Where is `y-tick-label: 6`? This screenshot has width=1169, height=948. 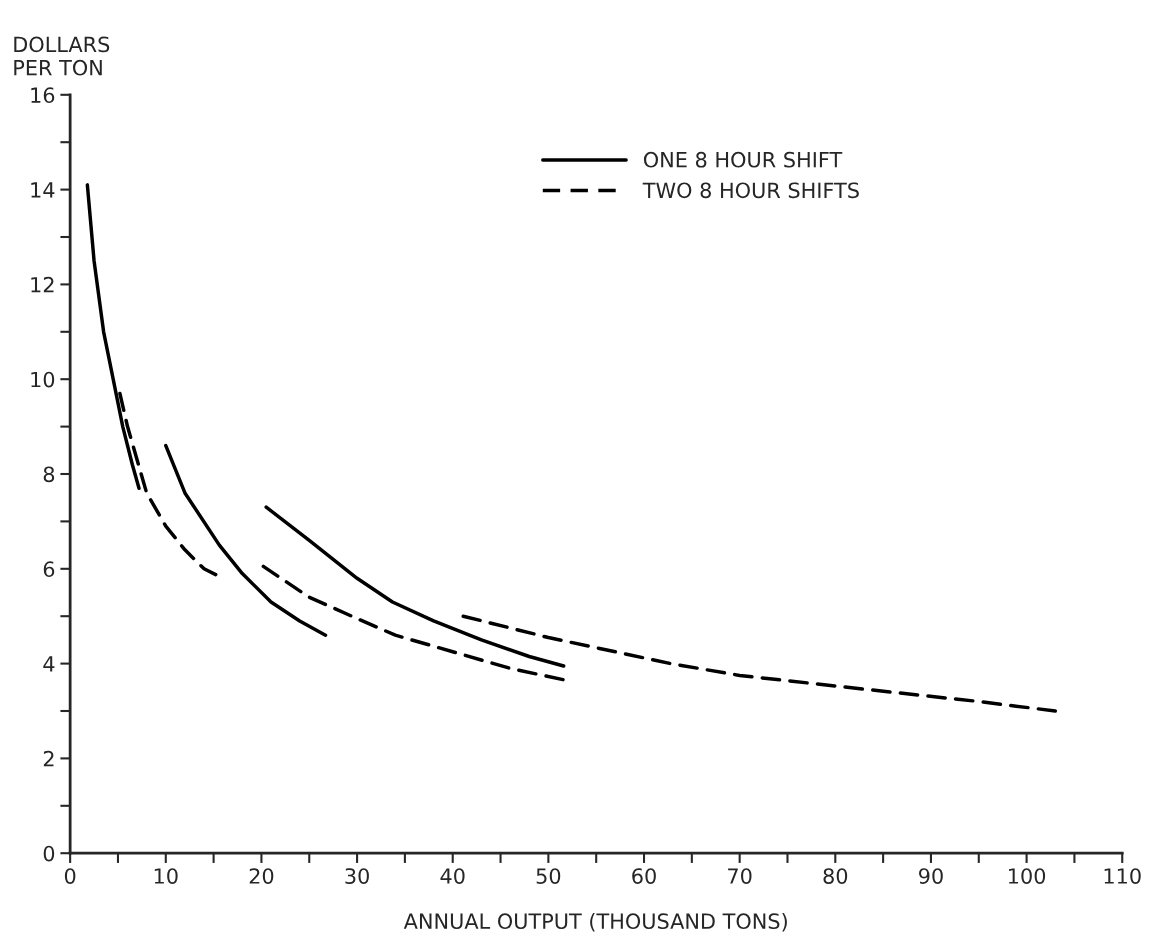 y-tick-label: 6 is located at coordinates (49, 569).